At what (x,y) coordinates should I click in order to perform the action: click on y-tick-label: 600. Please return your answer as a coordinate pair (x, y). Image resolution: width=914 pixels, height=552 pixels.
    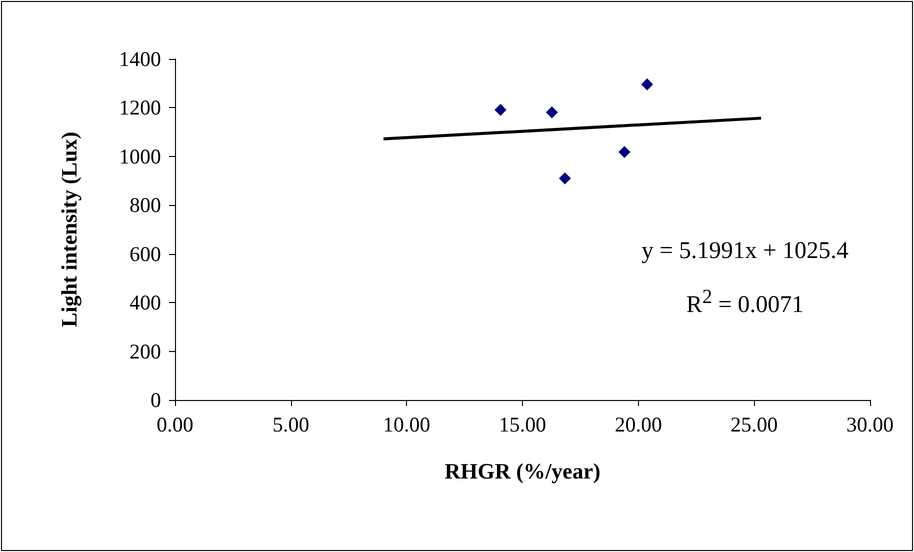
    Looking at the image, I should click on (145, 254).